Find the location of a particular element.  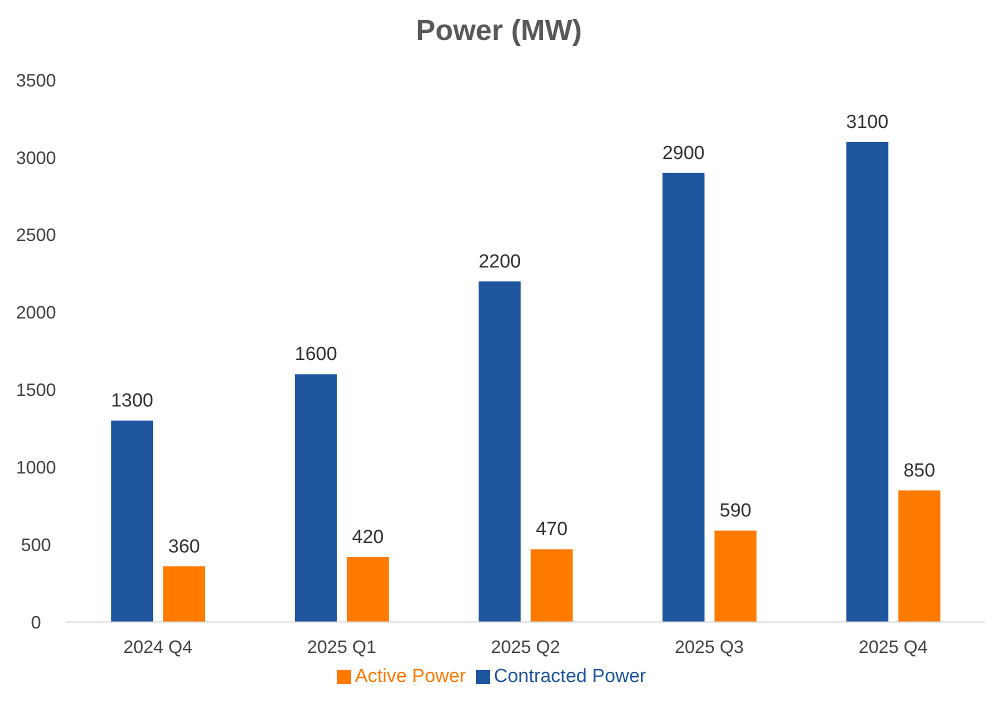

y-tick-label: 3000 is located at coordinates (36, 158).